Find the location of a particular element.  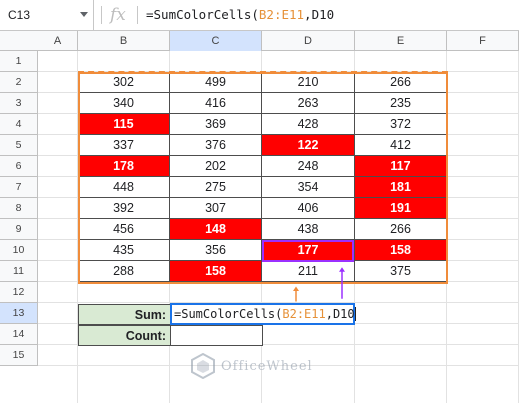

active-cell-editor-c13: =SumColorCells(B2:E11,D10 is located at coordinates (263, 314).